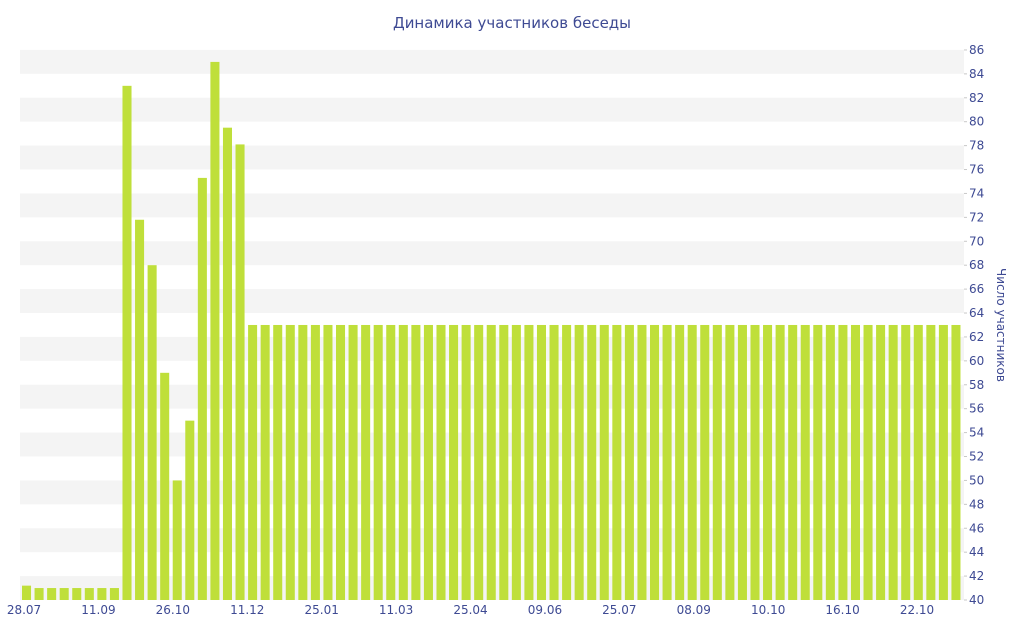  What do you see at coordinates (976, 170) in the screenshot?
I see `y-tick-label: 76` at bounding box center [976, 170].